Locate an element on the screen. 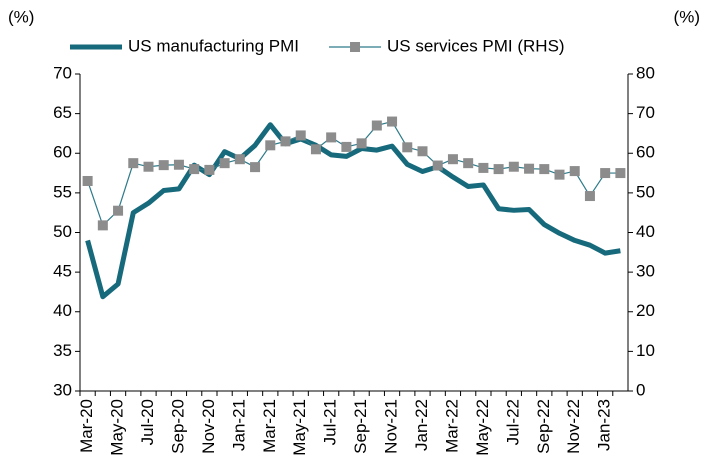  x-tick-label: Sep-21 is located at coordinates (360, 426).